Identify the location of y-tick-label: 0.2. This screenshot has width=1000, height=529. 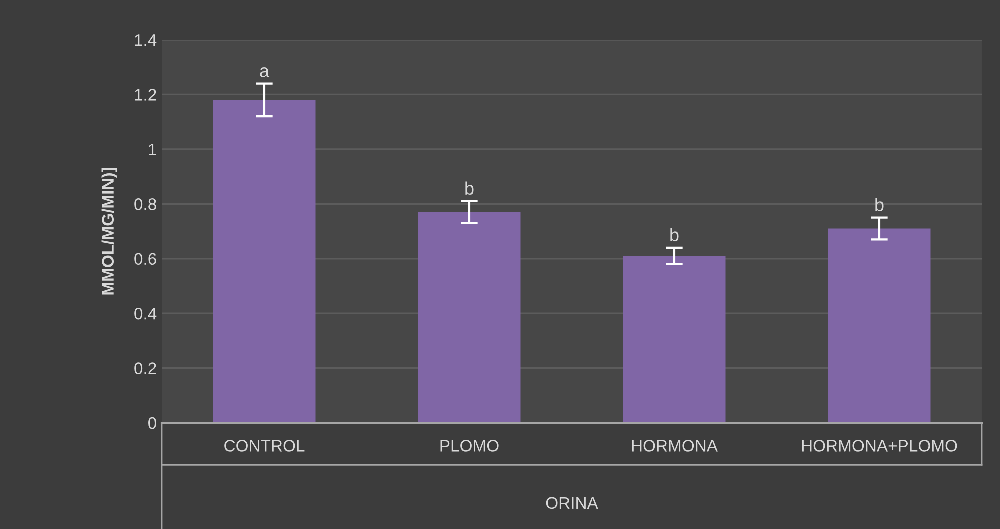
(145, 368).